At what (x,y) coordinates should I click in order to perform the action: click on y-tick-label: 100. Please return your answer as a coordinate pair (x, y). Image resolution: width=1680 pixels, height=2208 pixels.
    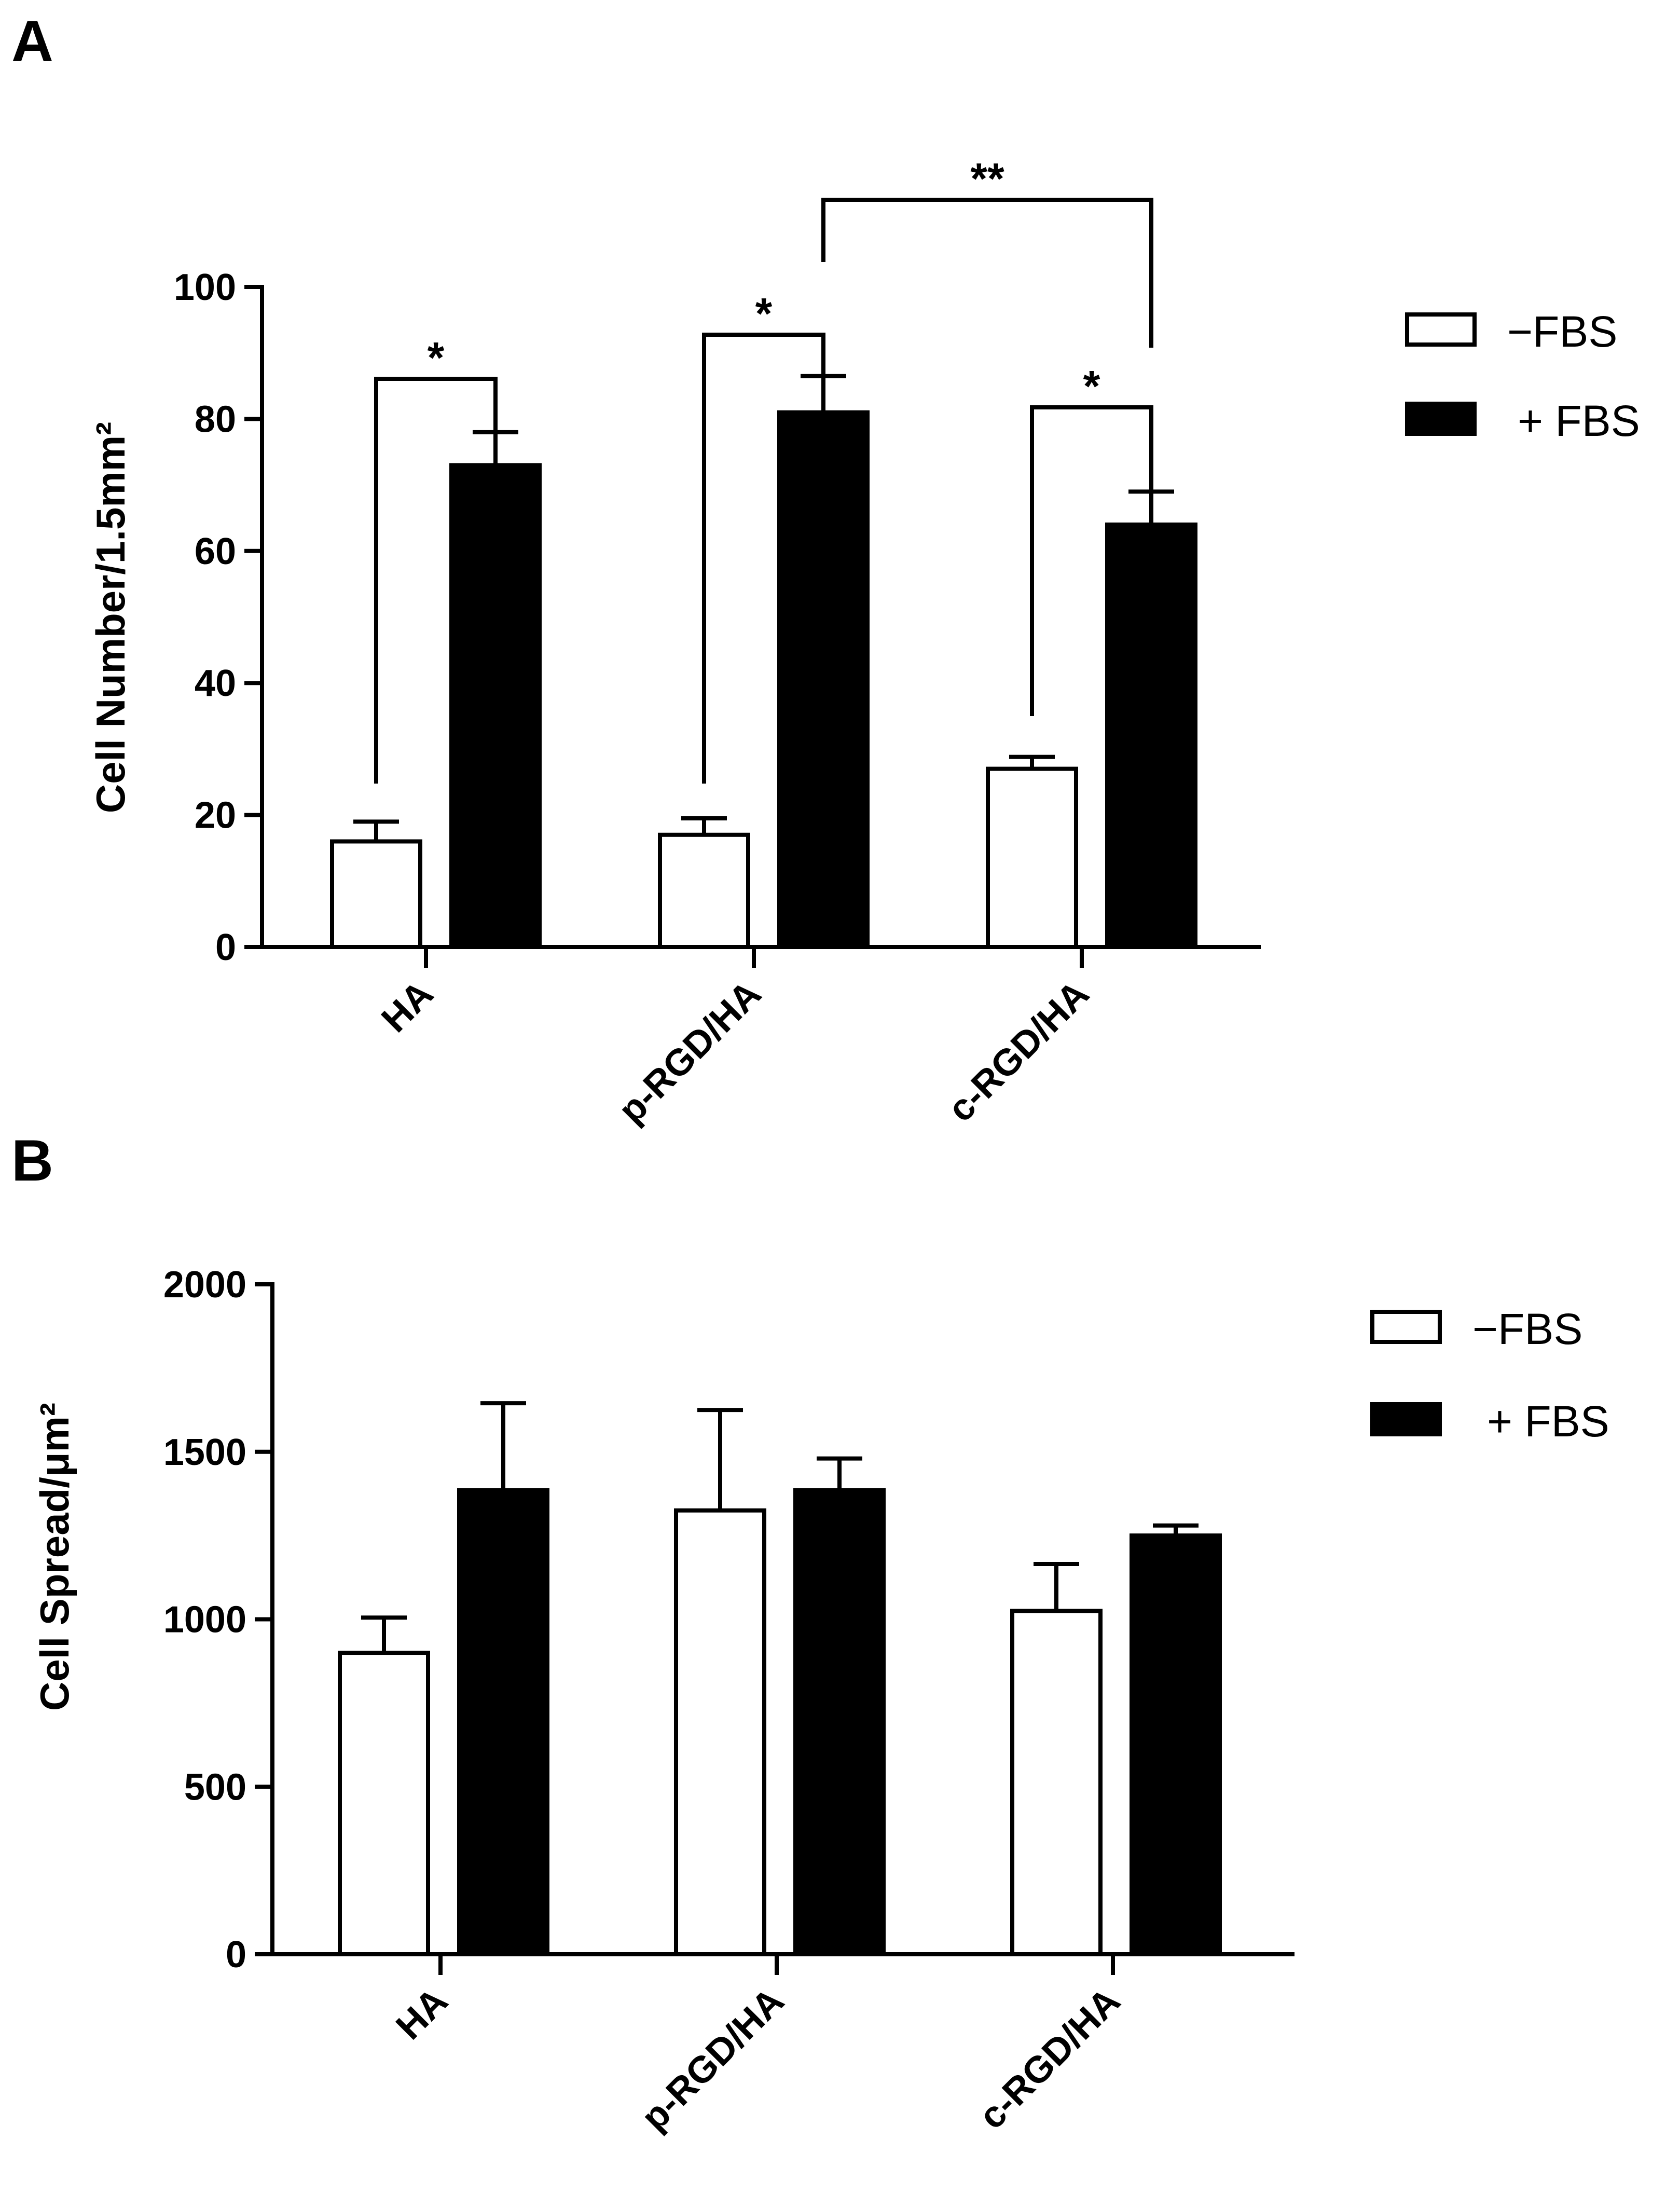
    Looking at the image, I should click on (205, 287).